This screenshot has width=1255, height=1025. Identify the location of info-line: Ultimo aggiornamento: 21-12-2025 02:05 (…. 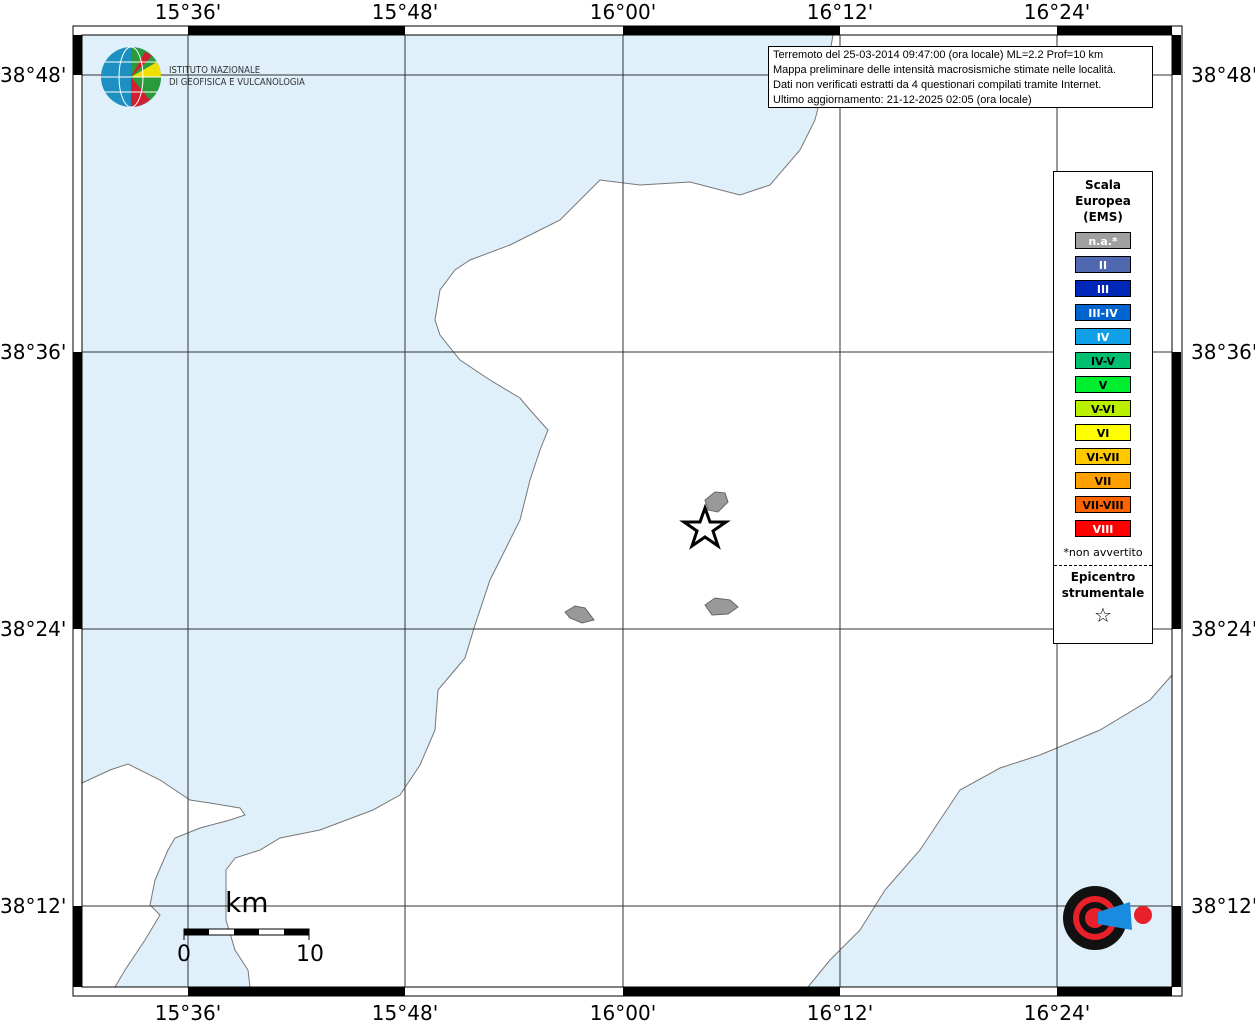
(902, 100).